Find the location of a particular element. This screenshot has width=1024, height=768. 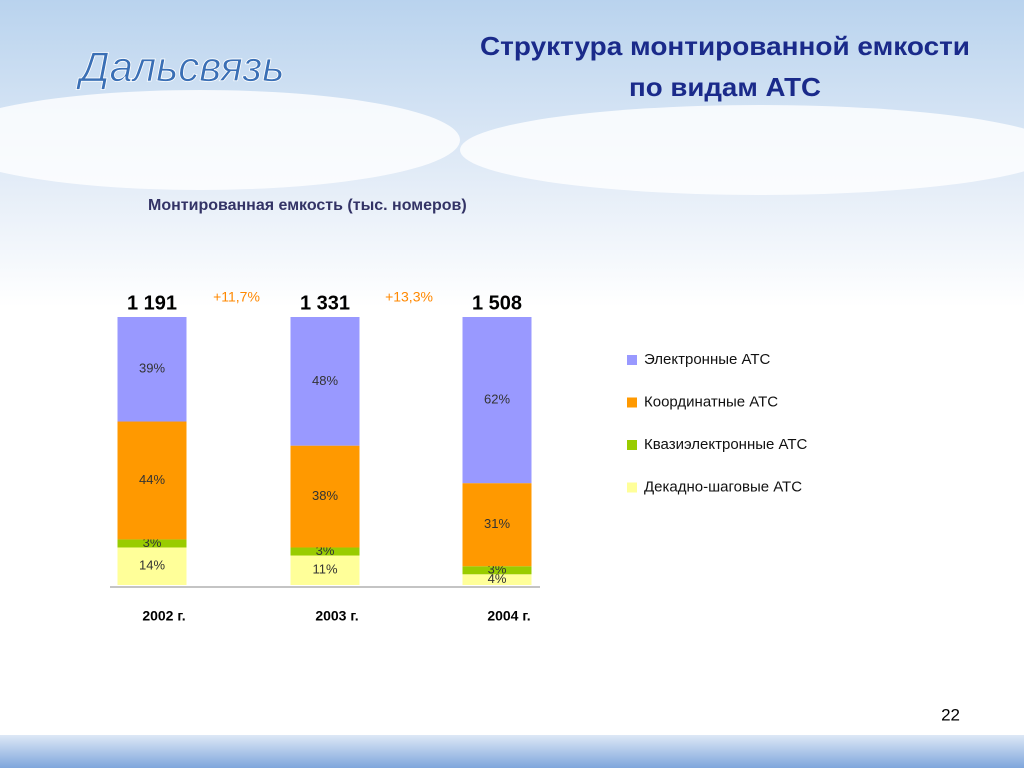

data-label: 39% is located at coordinates (152, 368).